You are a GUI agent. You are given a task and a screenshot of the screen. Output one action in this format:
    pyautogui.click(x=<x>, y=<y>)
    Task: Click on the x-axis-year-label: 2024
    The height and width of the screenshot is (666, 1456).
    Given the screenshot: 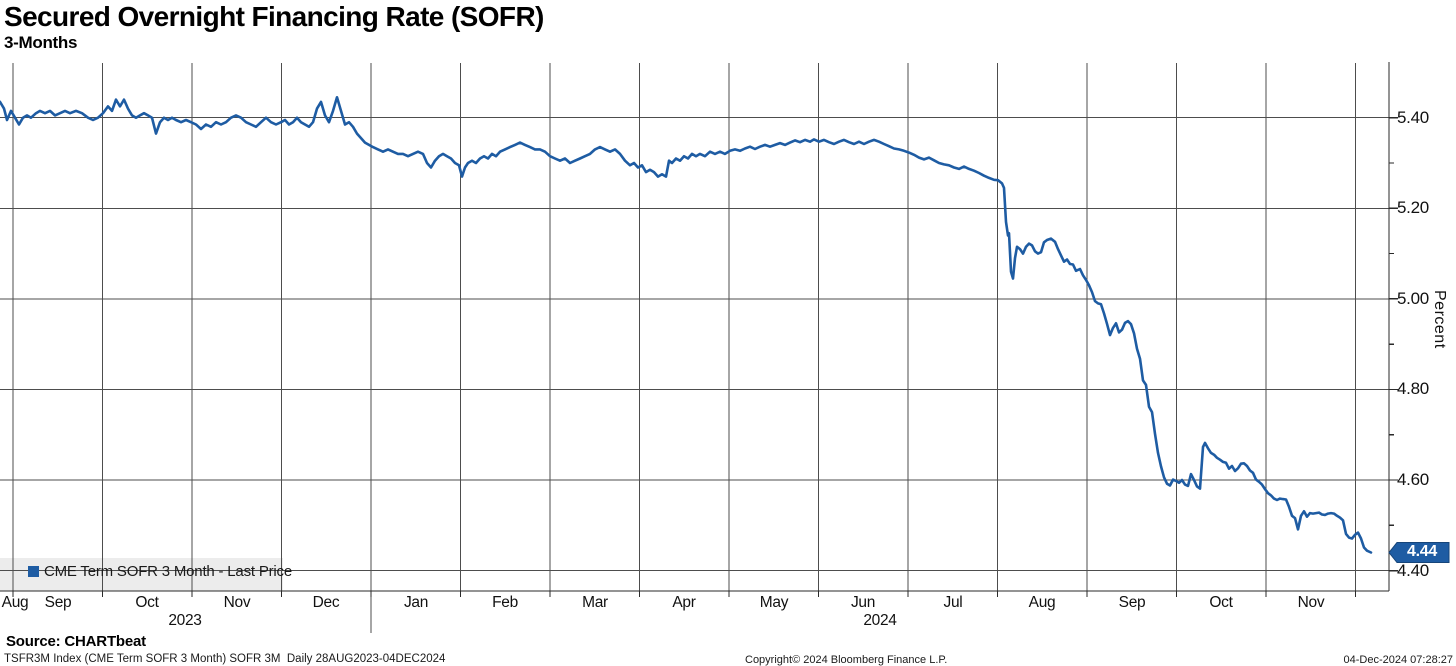 What is the action you would take?
    pyautogui.click(x=880, y=620)
    